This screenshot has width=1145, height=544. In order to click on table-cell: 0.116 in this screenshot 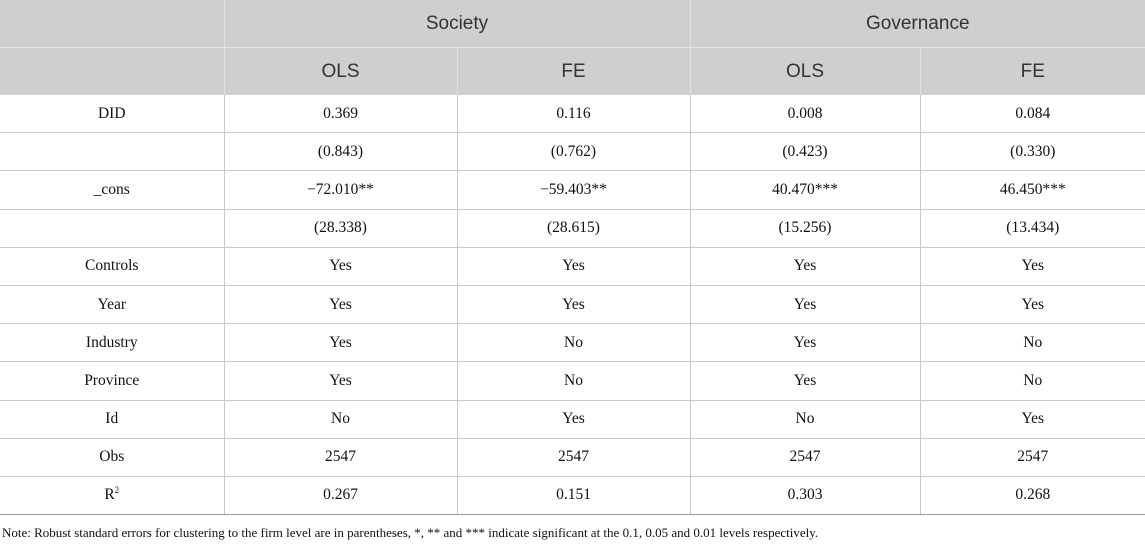, I will do `click(573, 114)`.